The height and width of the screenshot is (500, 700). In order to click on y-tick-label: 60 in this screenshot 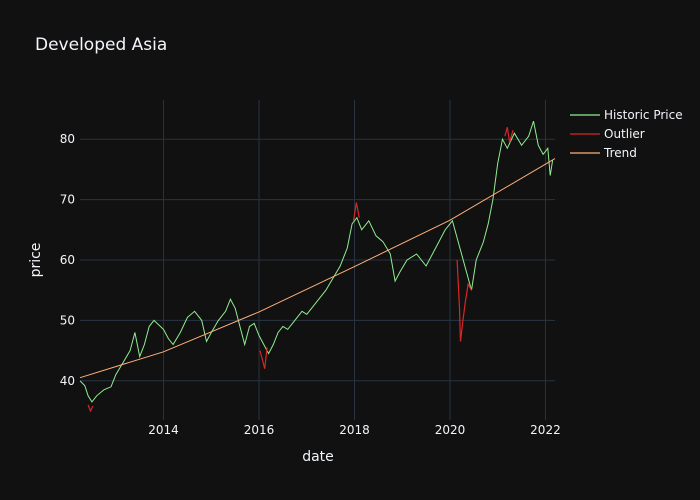, I will do `click(67, 260)`.